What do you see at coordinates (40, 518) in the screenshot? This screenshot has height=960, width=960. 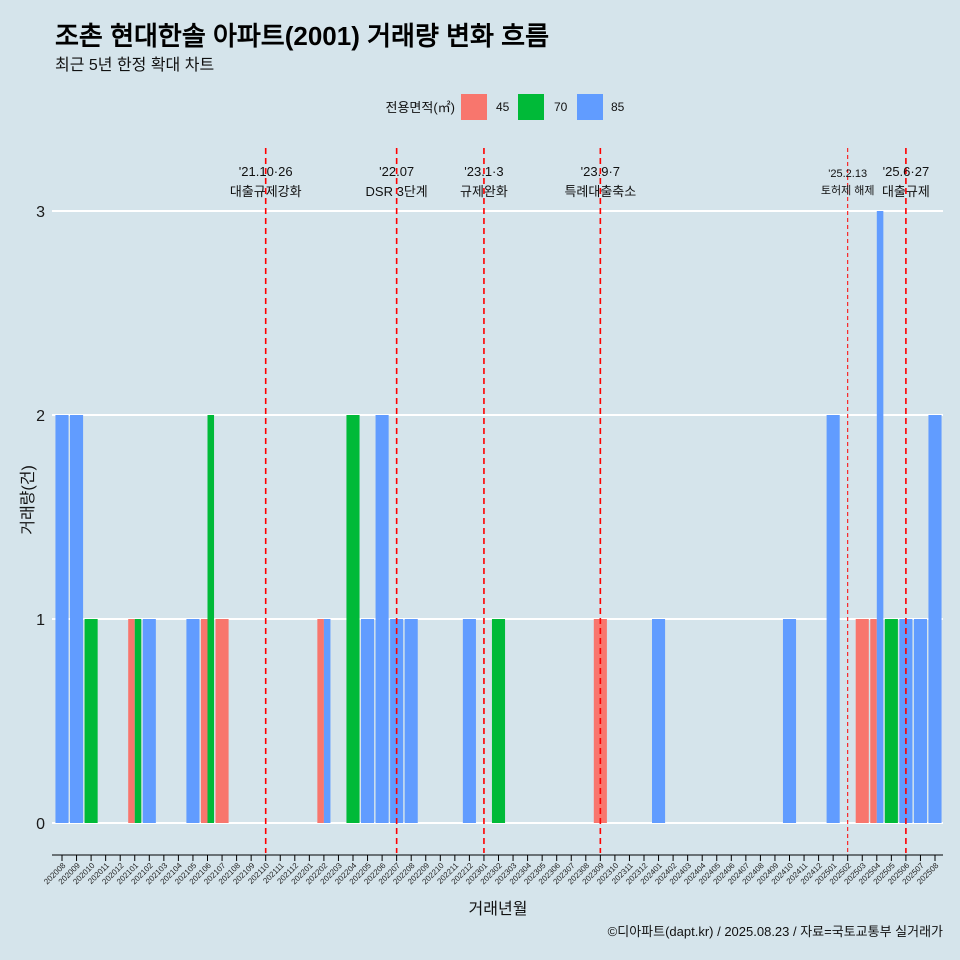 I see `y-axis: 0 1 2 3` at bounding box center [40, 518].